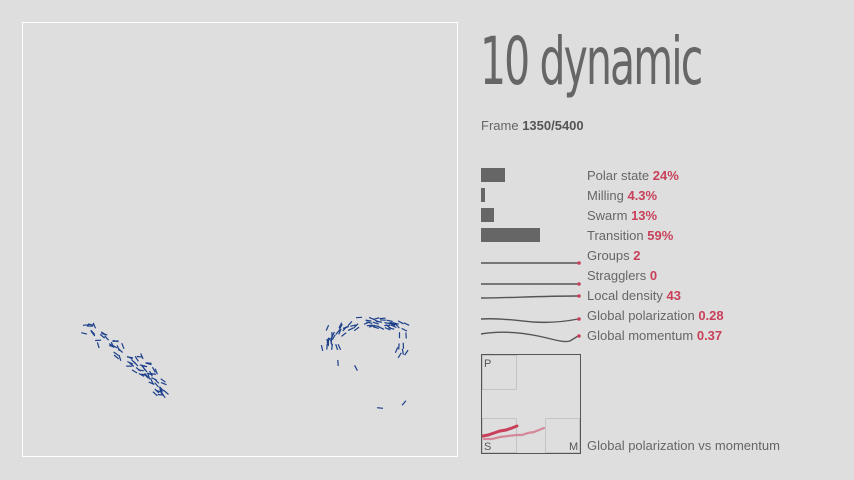 The width and height of the screenshot is (854, 480). I want to click on page-title: 10 dynamic, so click(591, 61).